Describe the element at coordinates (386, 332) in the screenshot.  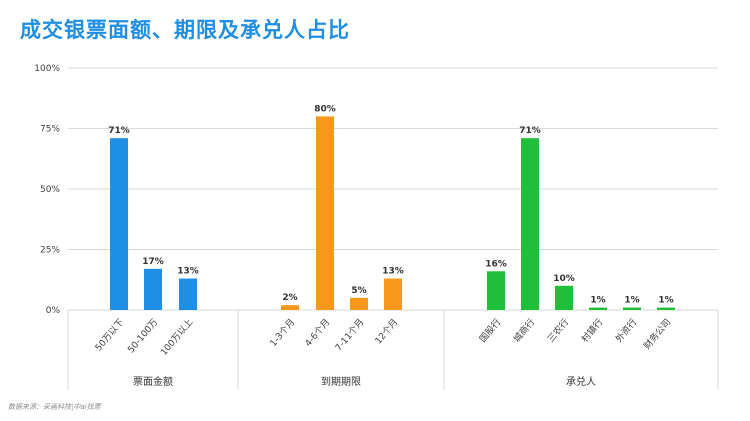
I see `x-tick-label: 12个月` at that location.